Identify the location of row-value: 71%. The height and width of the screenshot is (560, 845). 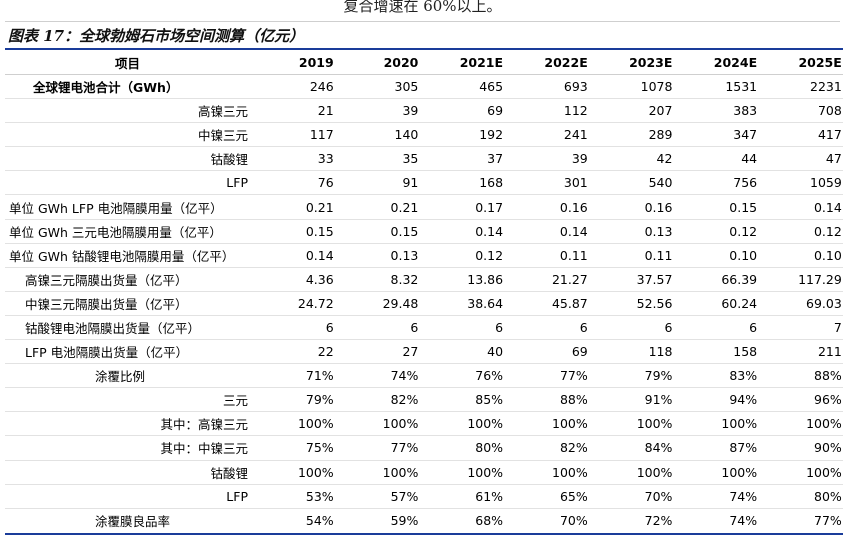
(319, 376).